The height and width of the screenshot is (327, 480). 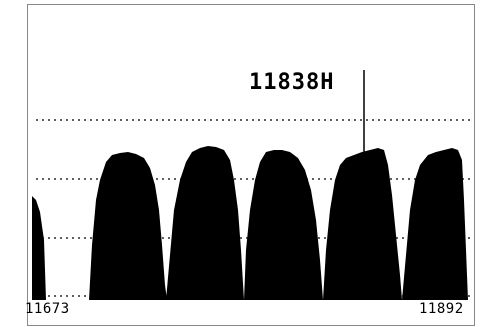 I want to click on start-frequency-label: 11673, so click(x=47, y=309).